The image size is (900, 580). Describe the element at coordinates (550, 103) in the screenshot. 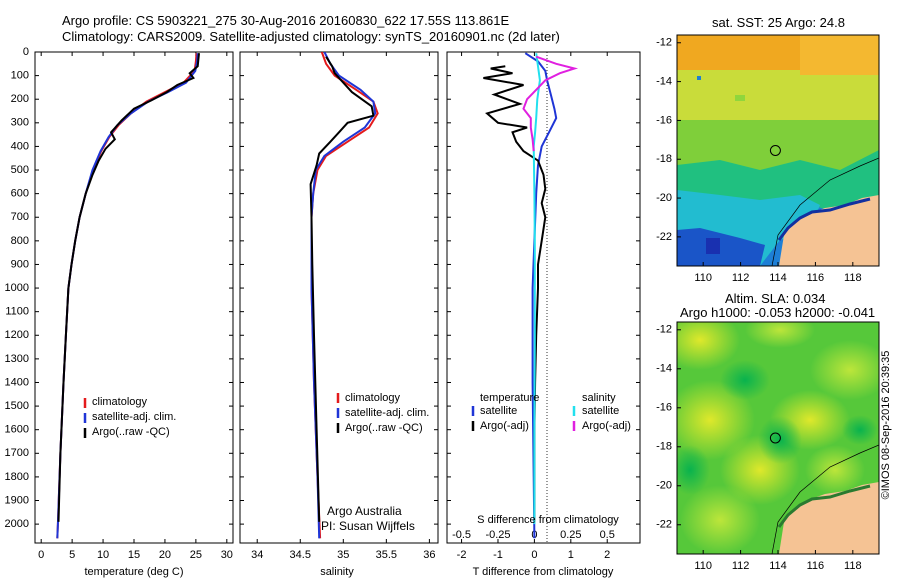

I see `series-line-salinity-argo-adj-` at that location.